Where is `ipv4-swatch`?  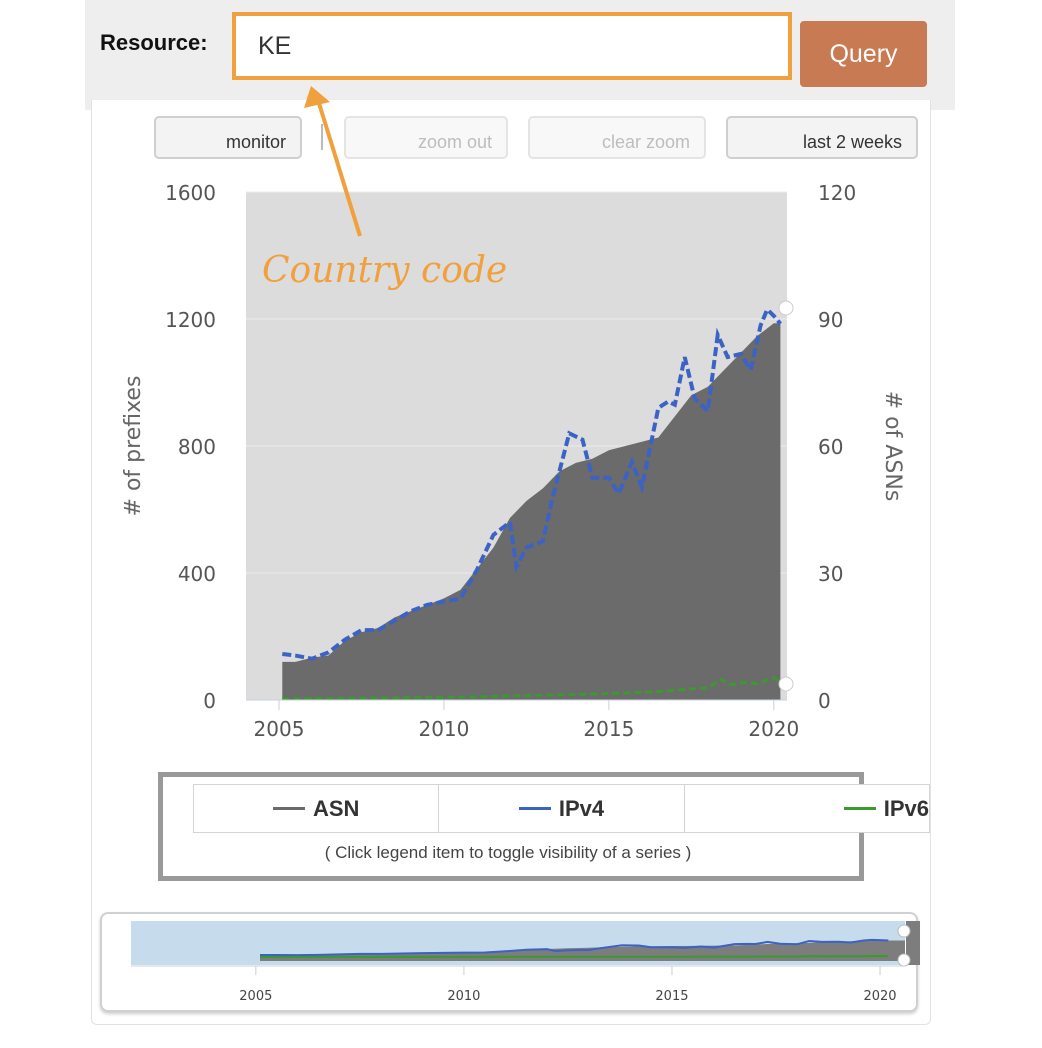 ipv4-swatch is located at coordinates (534, 808).